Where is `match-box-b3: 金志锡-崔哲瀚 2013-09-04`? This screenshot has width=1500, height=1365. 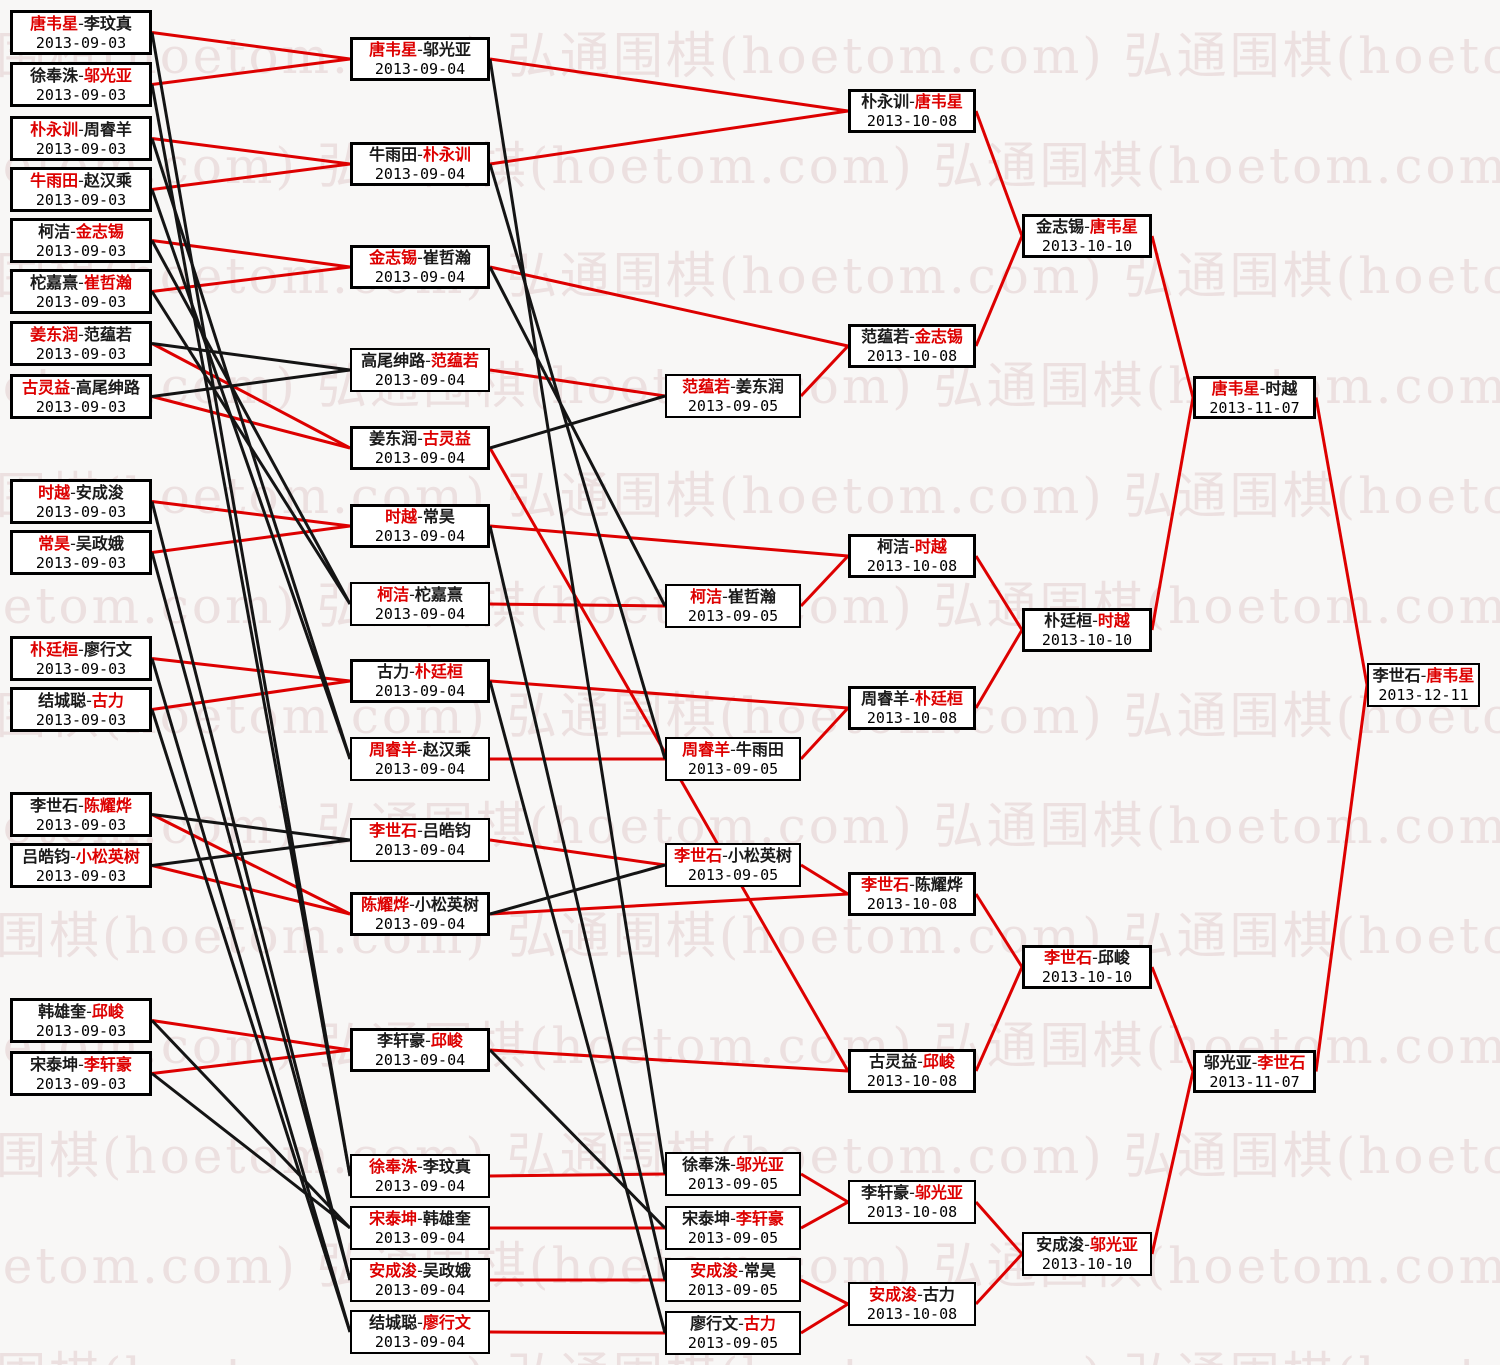
match-box-b3: 金志锡-崔哲瀚 2013-09-04 is located at coordinates (420, 267).